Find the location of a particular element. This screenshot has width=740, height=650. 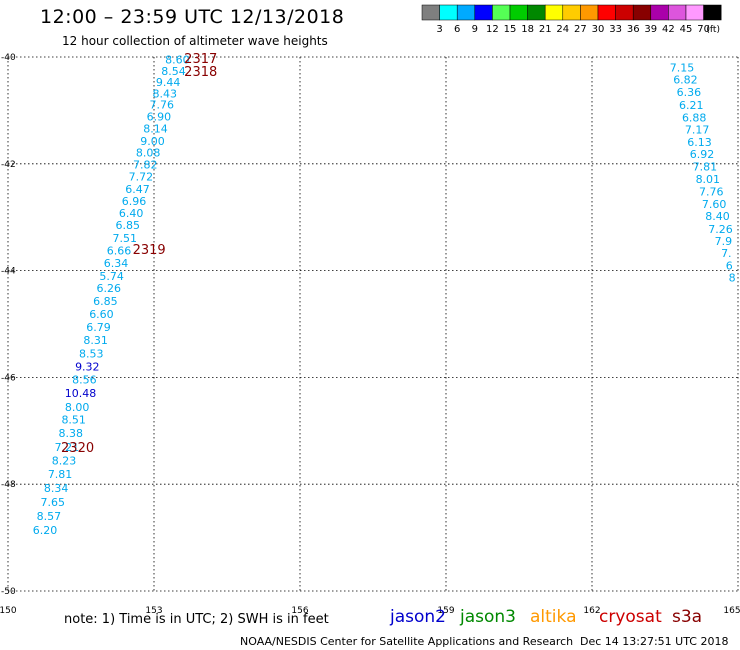

legend-cryosat: cryosat is located at coordinates (630, 617).